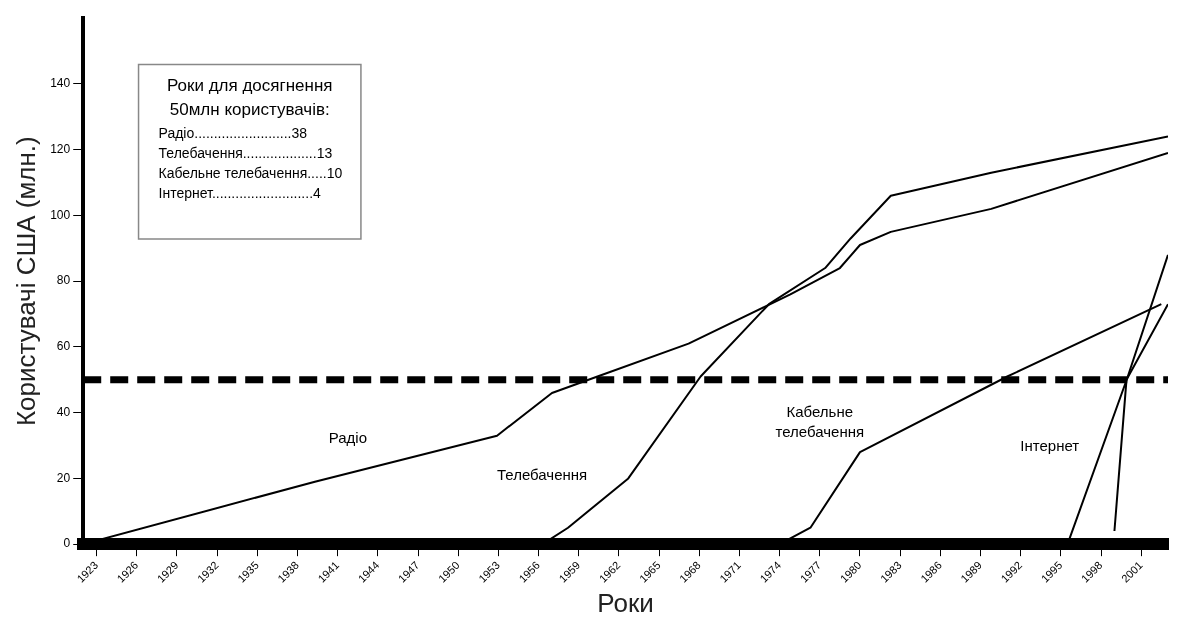 The height and width of the screenshot is (628, 1182). I want to click on y-tick-label: 60, so click(63, 346).